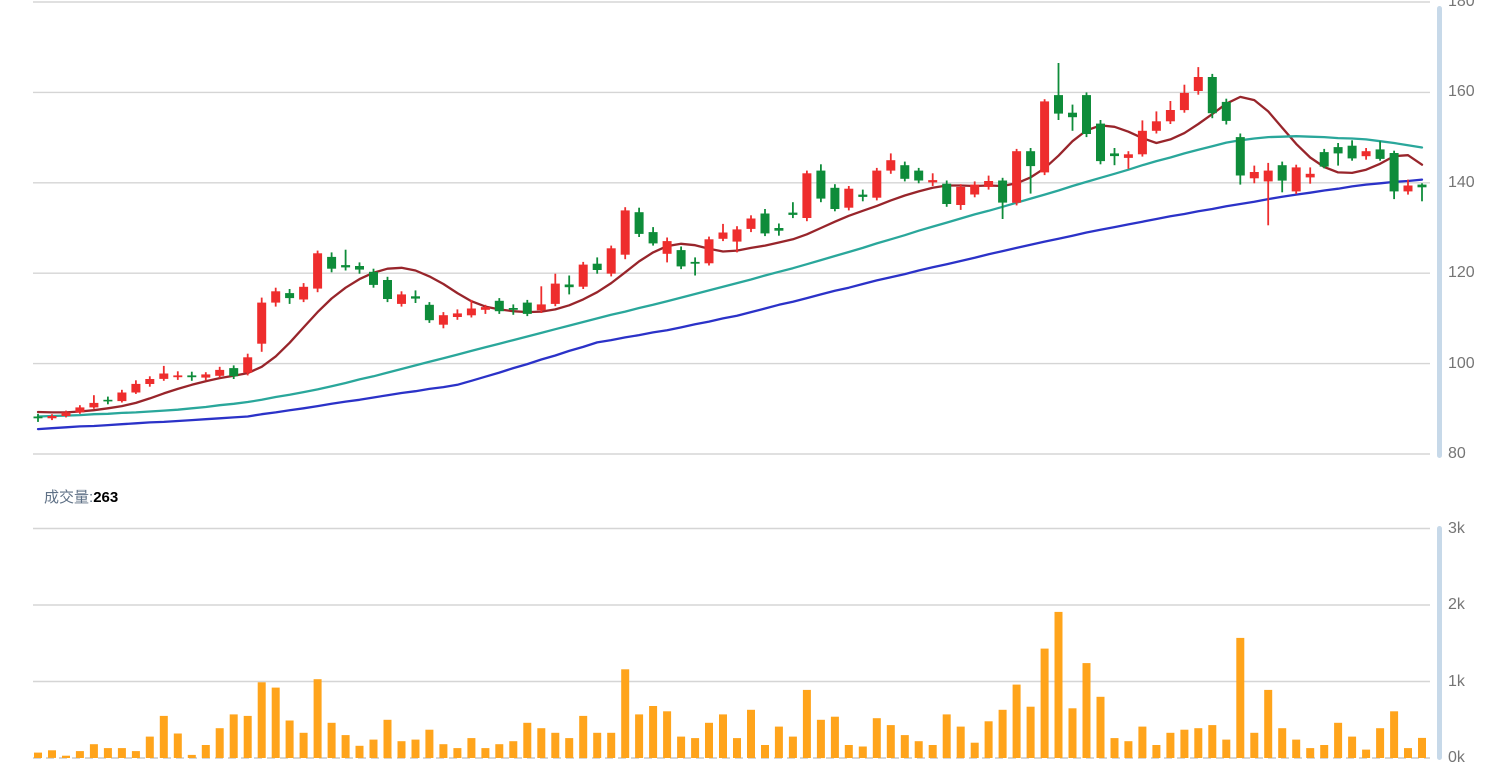 The image size is (1485, 772). What do you see at coordinates (1439, 643) in the screenshot?
I see `volume-axis-strip` at bounding box center [1439, 643].